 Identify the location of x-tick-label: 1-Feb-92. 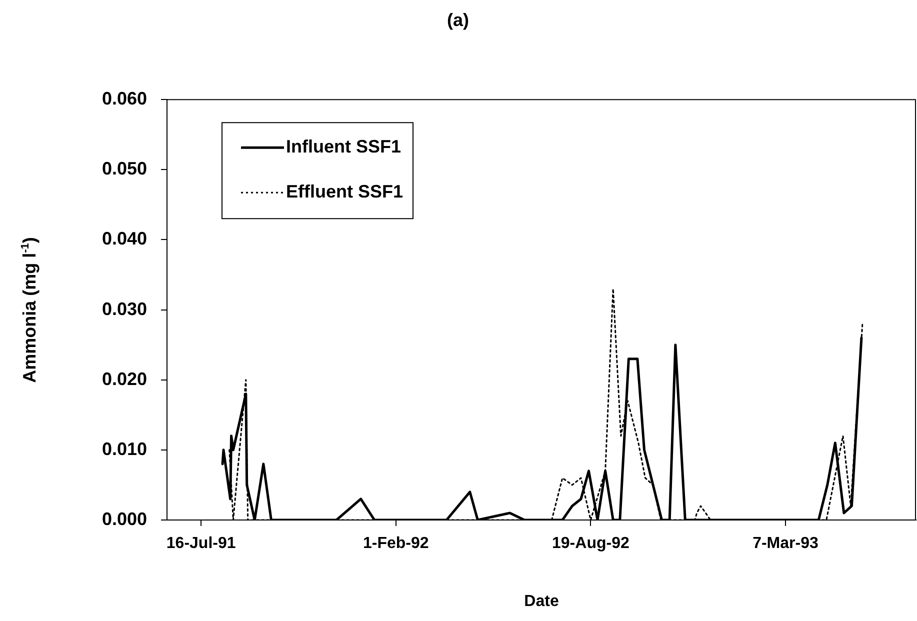
(395, 543).